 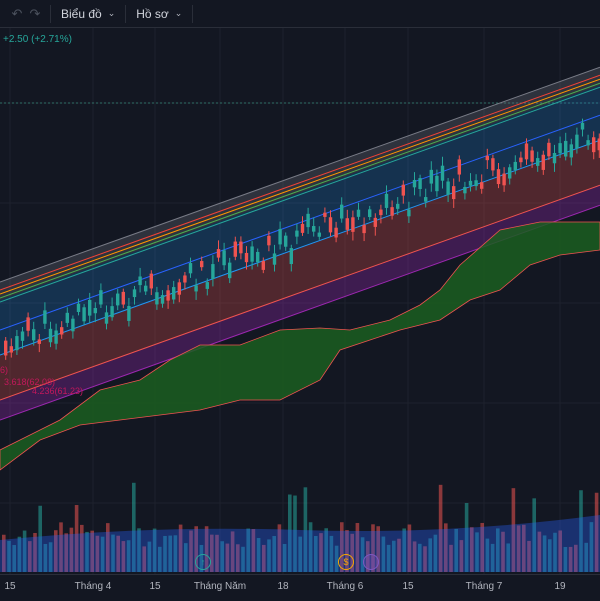 What do you see at coordinates (10, 586) in the screenshot?
I see `x-tick-label: 15` at bounding box center [10, 586].